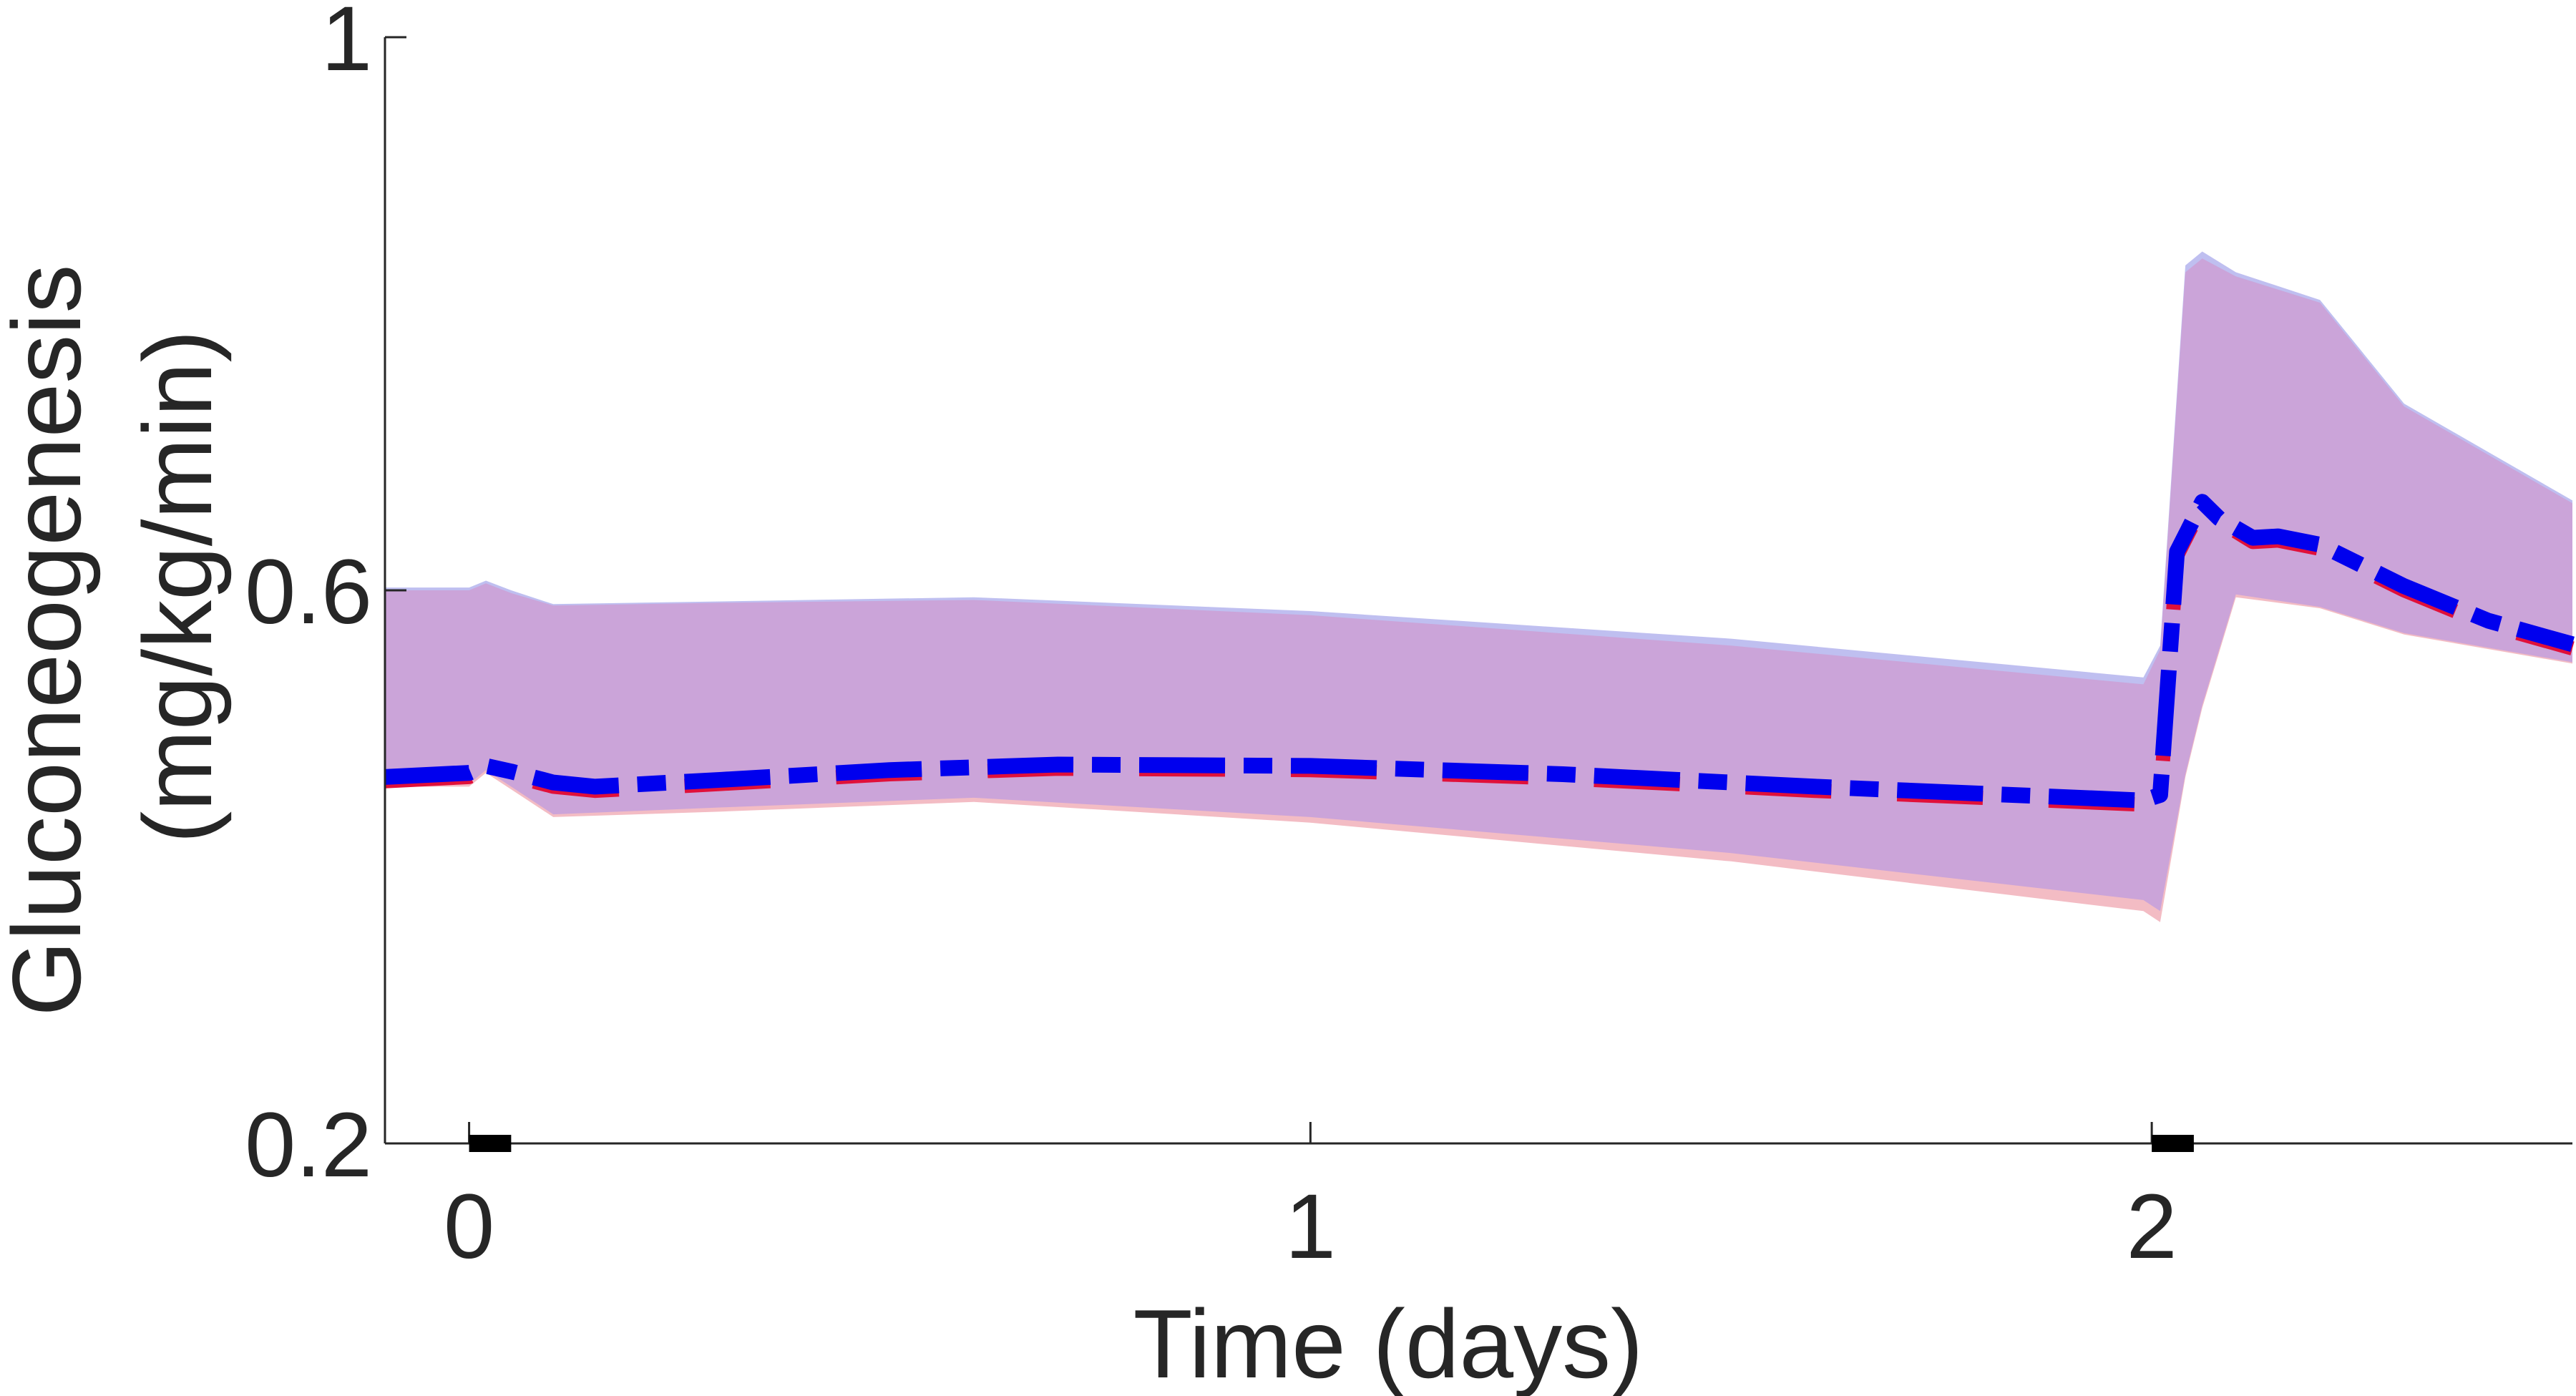  Describe the element at coordinates (308, 1145) in the screenshot. I see `y-tick-label: 0.2` at that location.